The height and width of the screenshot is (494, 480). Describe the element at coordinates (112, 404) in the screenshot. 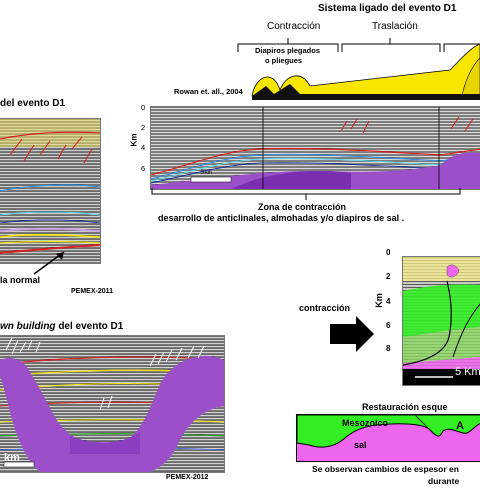

I see `seismic-section-mid-left` at that location.